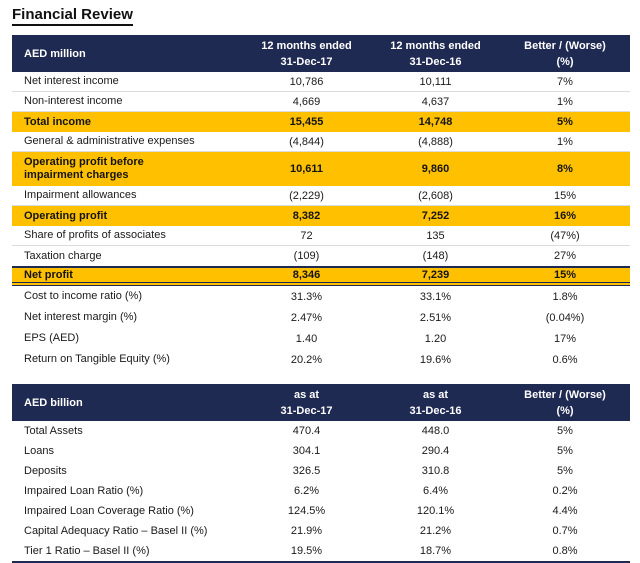 This screenshot has height=563, width=640. What do you see at coordinates (435, 275) in the screenshot?
I see `value-2016: 7,239` at bounding box center [435, 275].